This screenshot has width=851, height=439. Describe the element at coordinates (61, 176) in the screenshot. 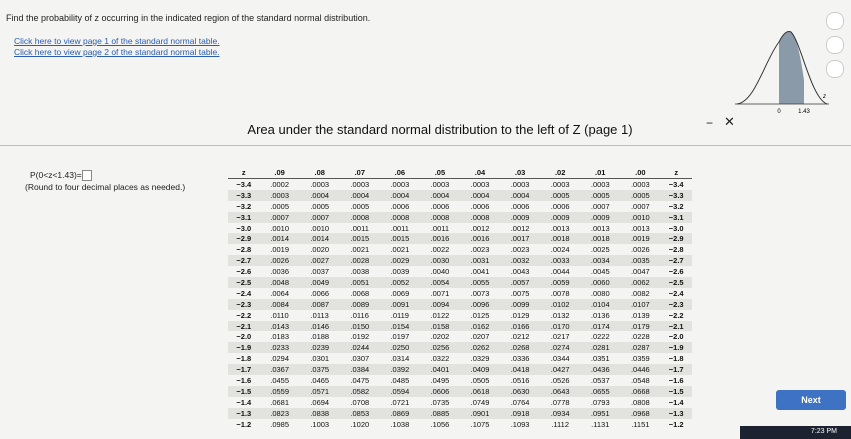

I see `prompt: P(0<z<1.43)=` at that location.